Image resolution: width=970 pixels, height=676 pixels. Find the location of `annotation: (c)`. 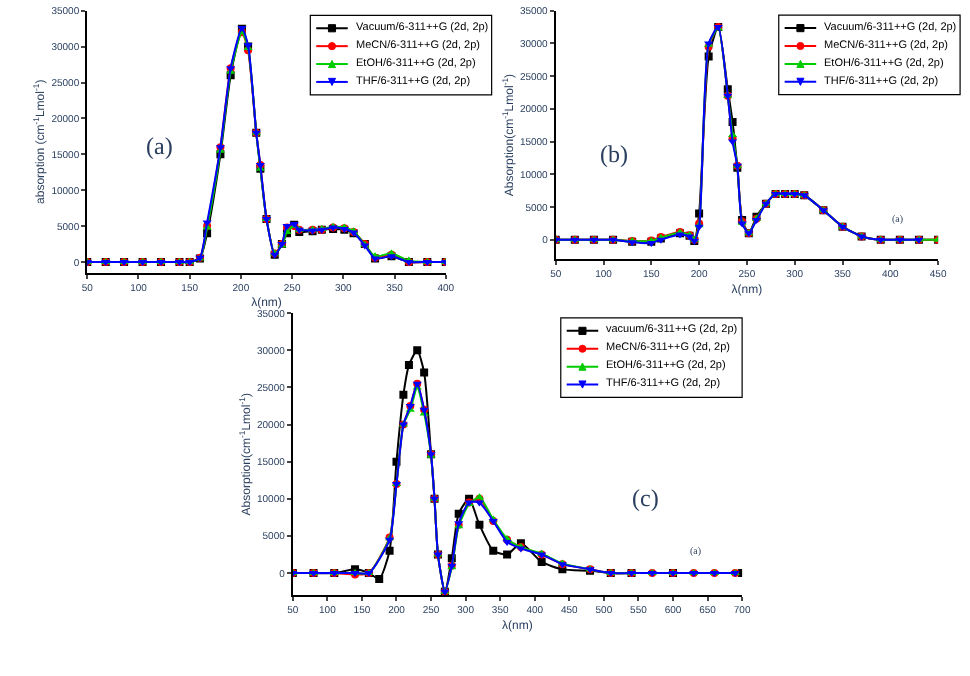

annotation: (c) is located at coordinates (645, 498).